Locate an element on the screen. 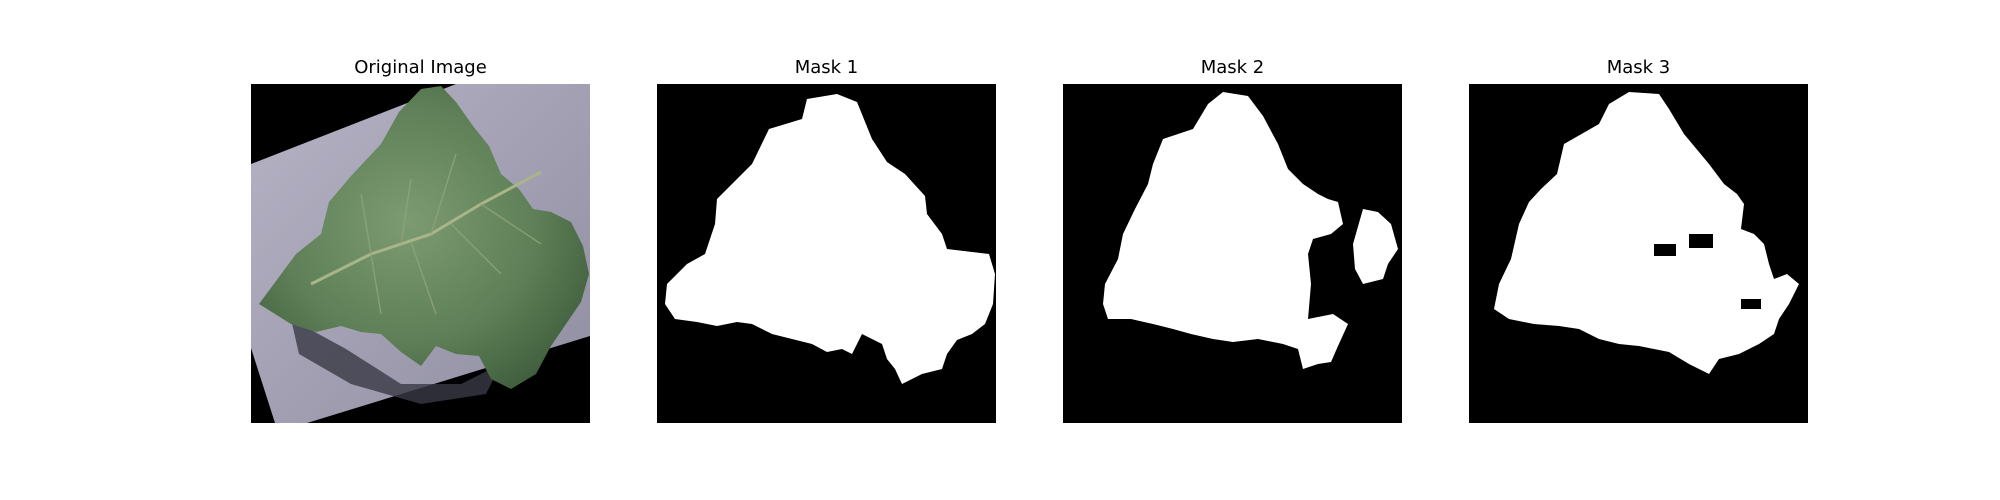 The height and width of the screenshot is (500, 2000). mask-2-region is located at coordinates (1225, 230).